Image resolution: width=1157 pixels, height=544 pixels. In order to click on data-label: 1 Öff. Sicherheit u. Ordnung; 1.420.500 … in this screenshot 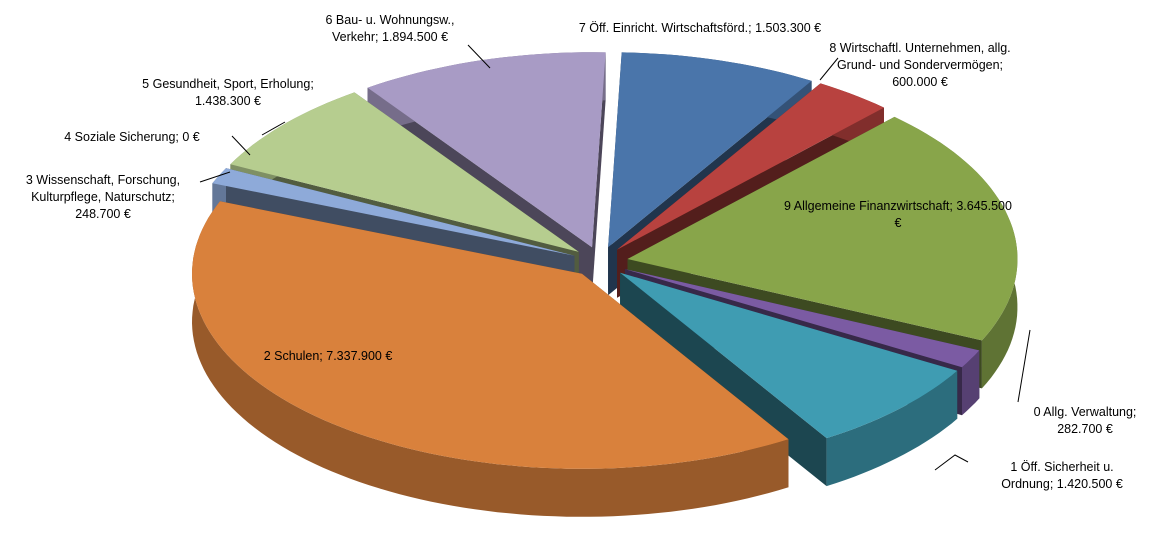, I will do `click(1062, 475)`.